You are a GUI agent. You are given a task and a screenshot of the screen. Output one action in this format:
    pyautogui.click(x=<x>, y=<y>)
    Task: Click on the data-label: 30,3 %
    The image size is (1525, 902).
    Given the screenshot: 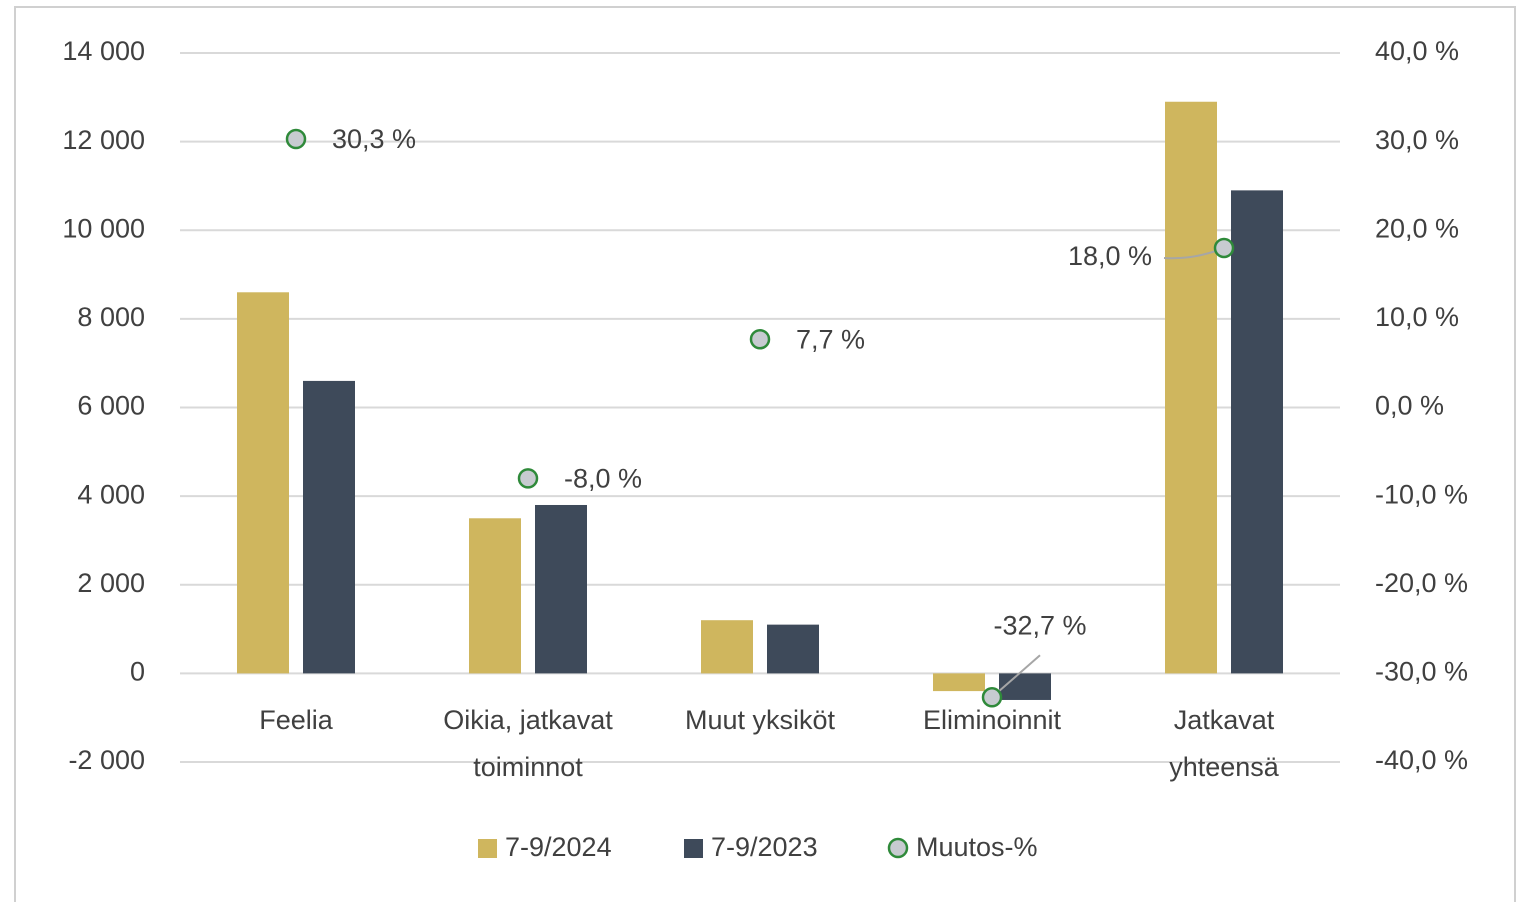 What is the action you would take?
    pyautogui.click(x=374, y=139)
    